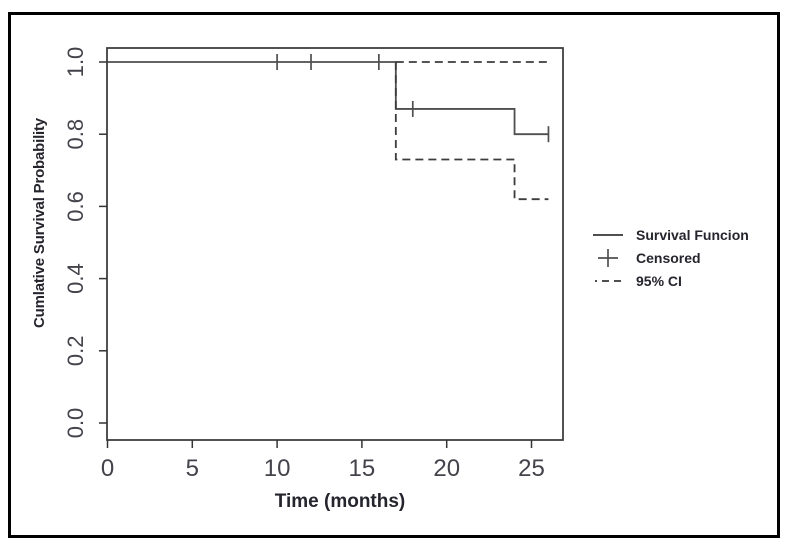 This screenshot has width=792, height=554. What do you see at coordinates (608, 235) in the screenshot?
I see `solid-line-icon` at bounding box center [608, 235].